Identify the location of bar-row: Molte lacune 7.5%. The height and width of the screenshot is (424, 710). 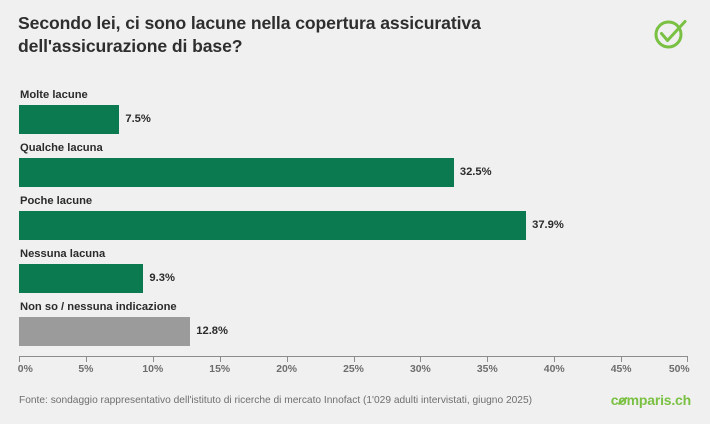
(353, 111).